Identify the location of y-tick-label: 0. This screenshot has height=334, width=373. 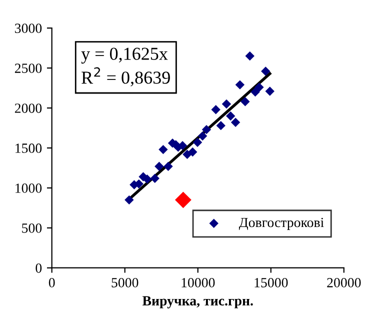
(39, 268).